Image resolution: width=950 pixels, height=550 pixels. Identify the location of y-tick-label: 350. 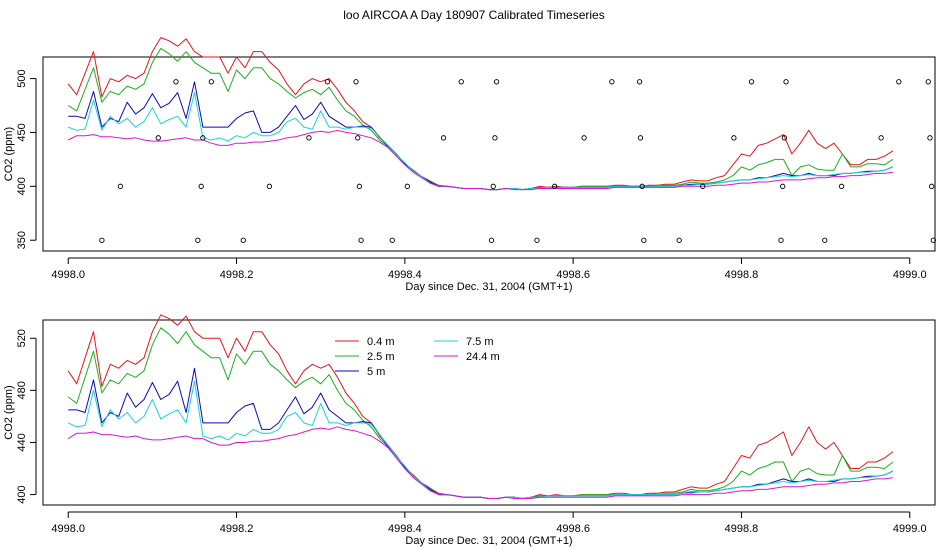
(22, 240).